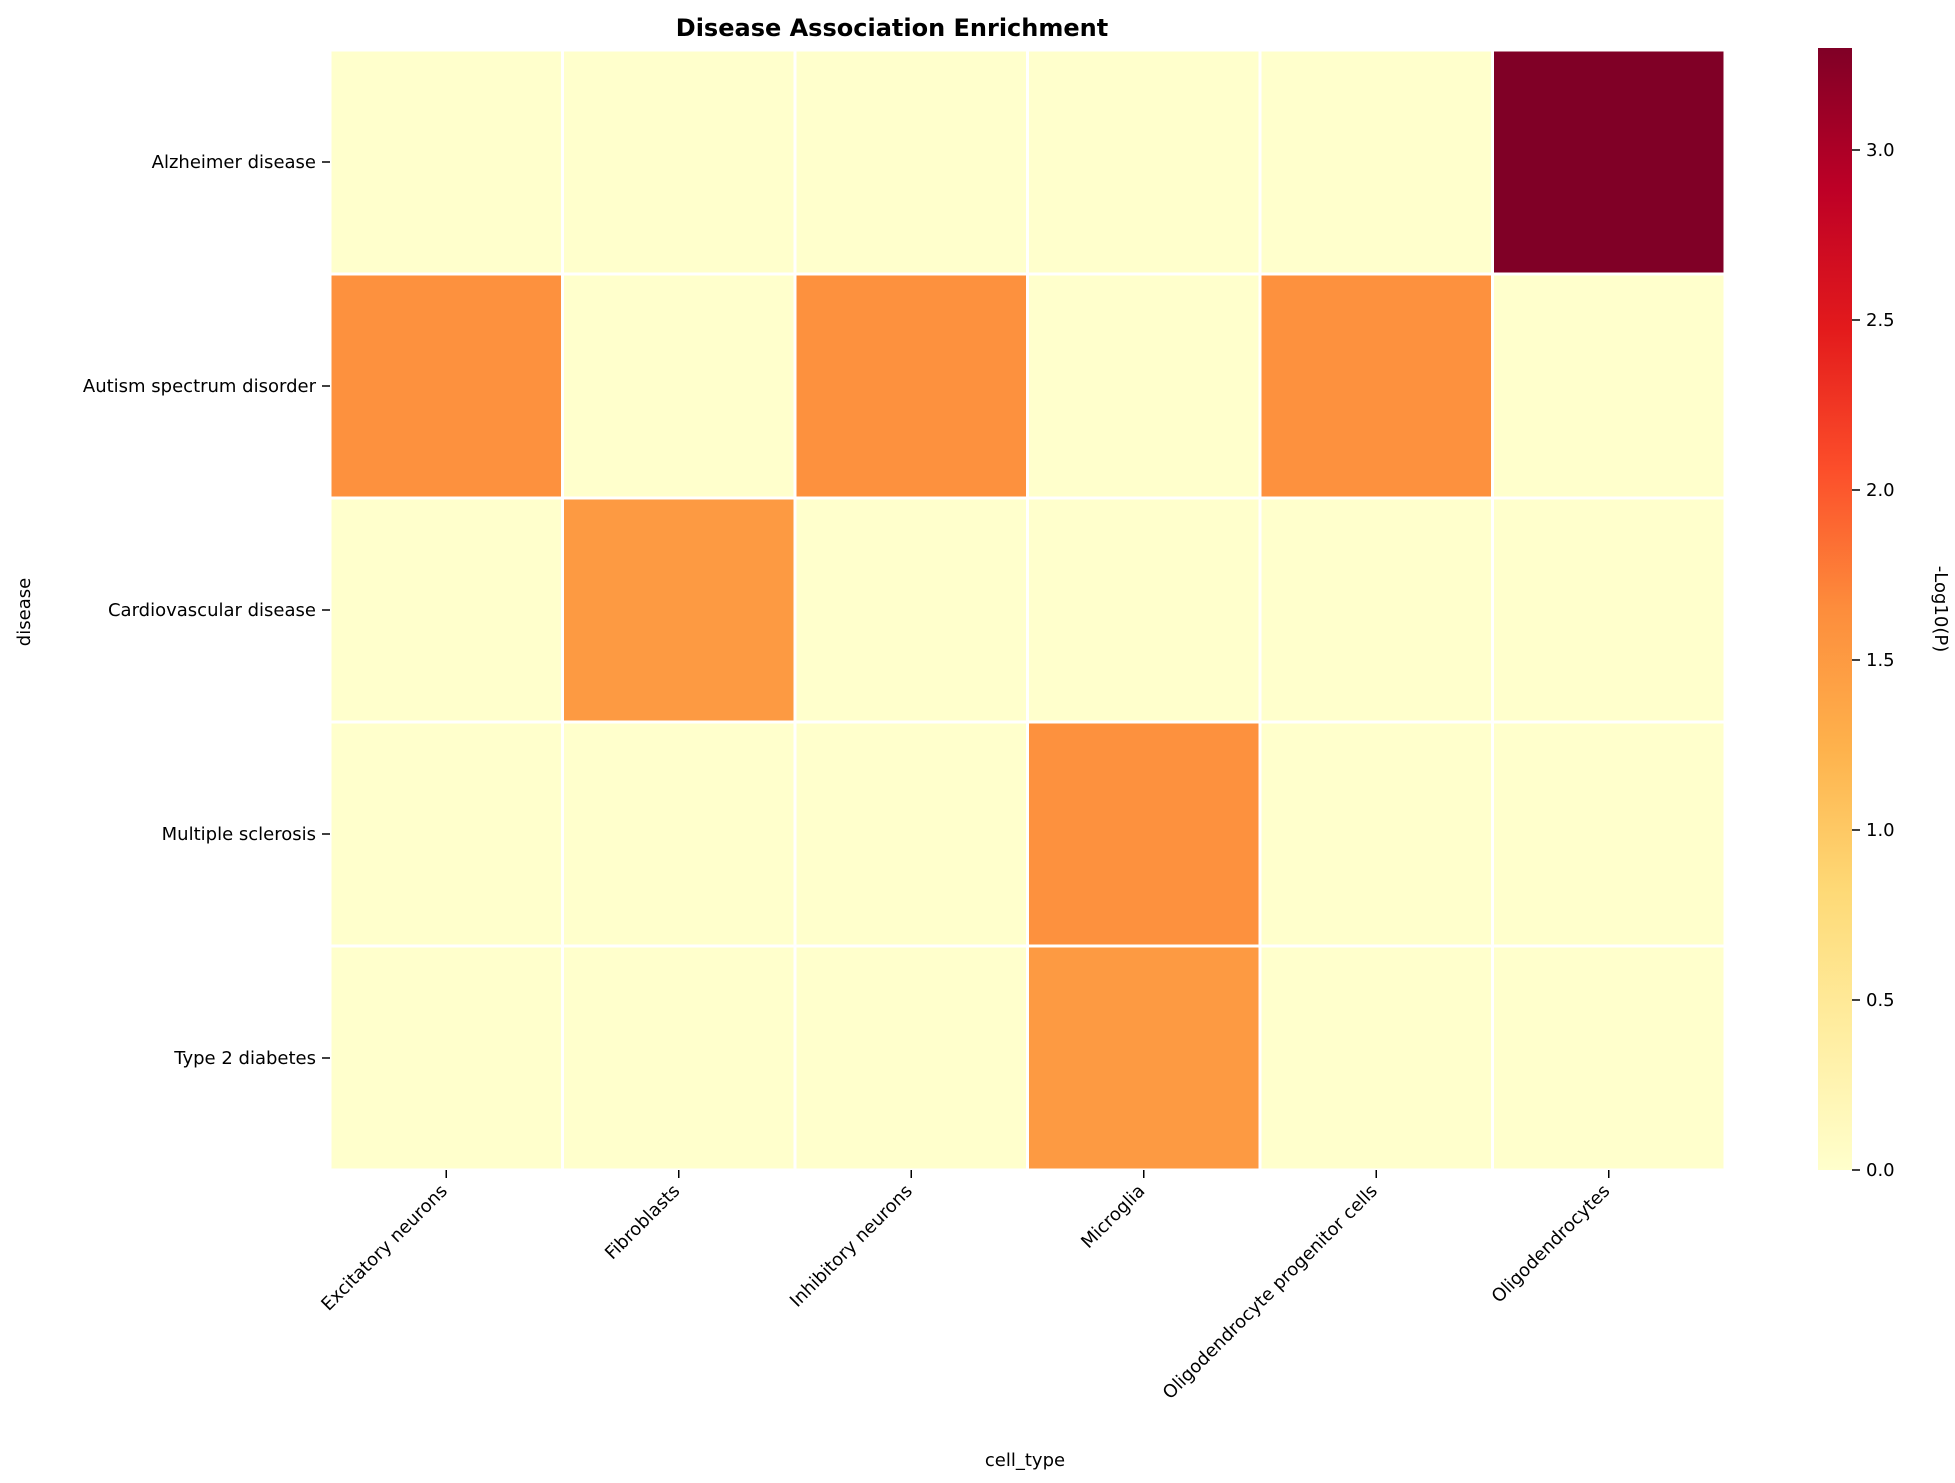  I want to click on colorbar-tick-label: 2.0, so click(1880, 490).